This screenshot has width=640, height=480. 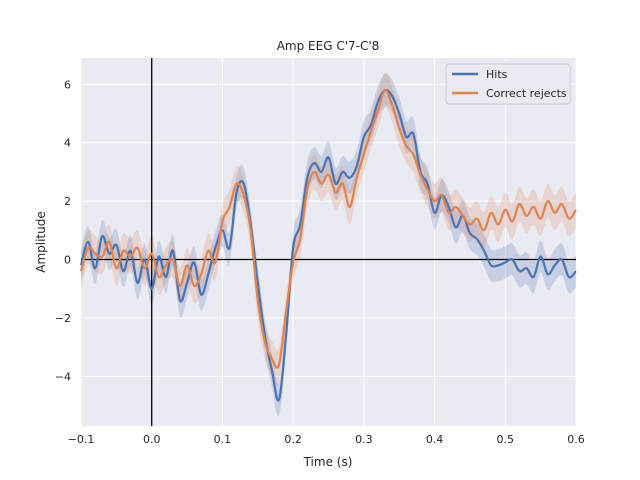 I want to click on x-tick-label: 0.2, so click(x=293, y=439).